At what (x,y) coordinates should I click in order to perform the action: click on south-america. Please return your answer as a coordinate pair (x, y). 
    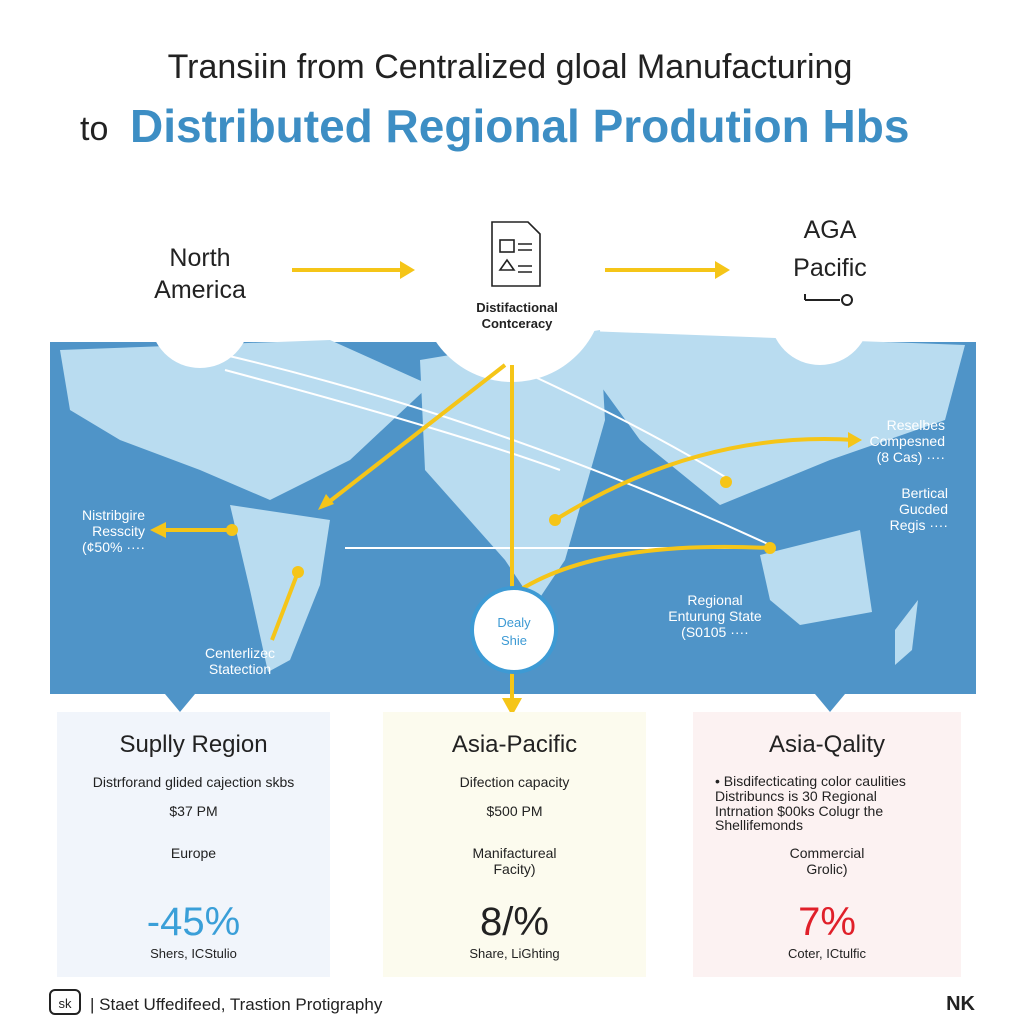
    Looking at the image, I should click on (280, 588).